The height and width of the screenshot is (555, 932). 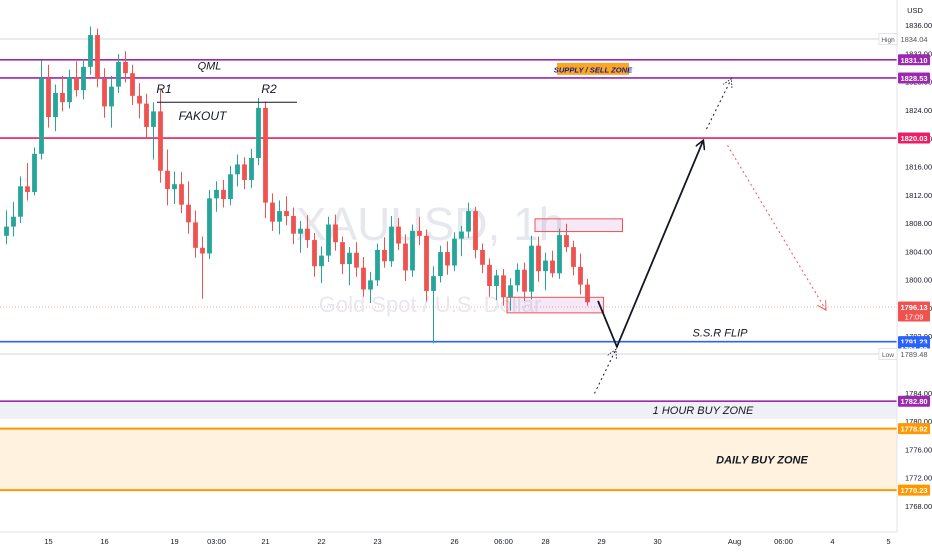 I want to click on daily-buy-zone, so click(x=448, y=459).